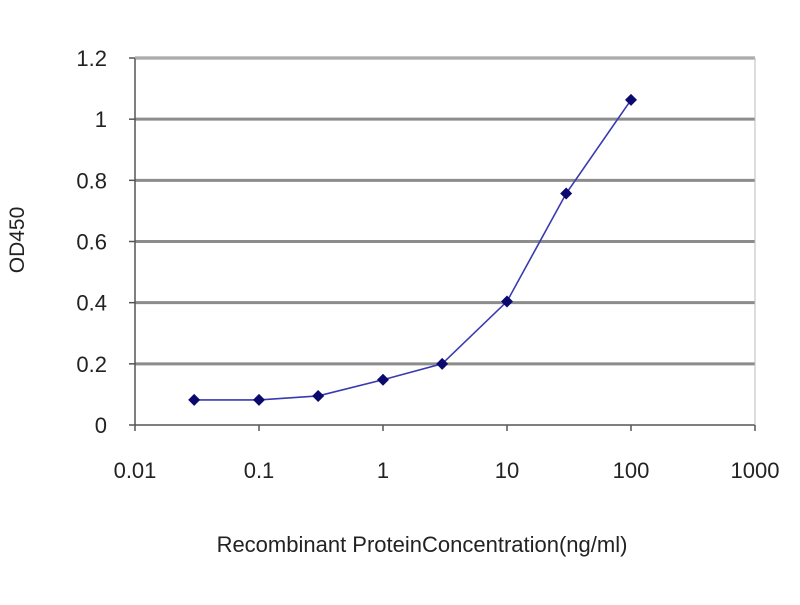 This screenshot has height=605, width=800. I want to click on x-tick-label: 0.01, so click(135, 470).